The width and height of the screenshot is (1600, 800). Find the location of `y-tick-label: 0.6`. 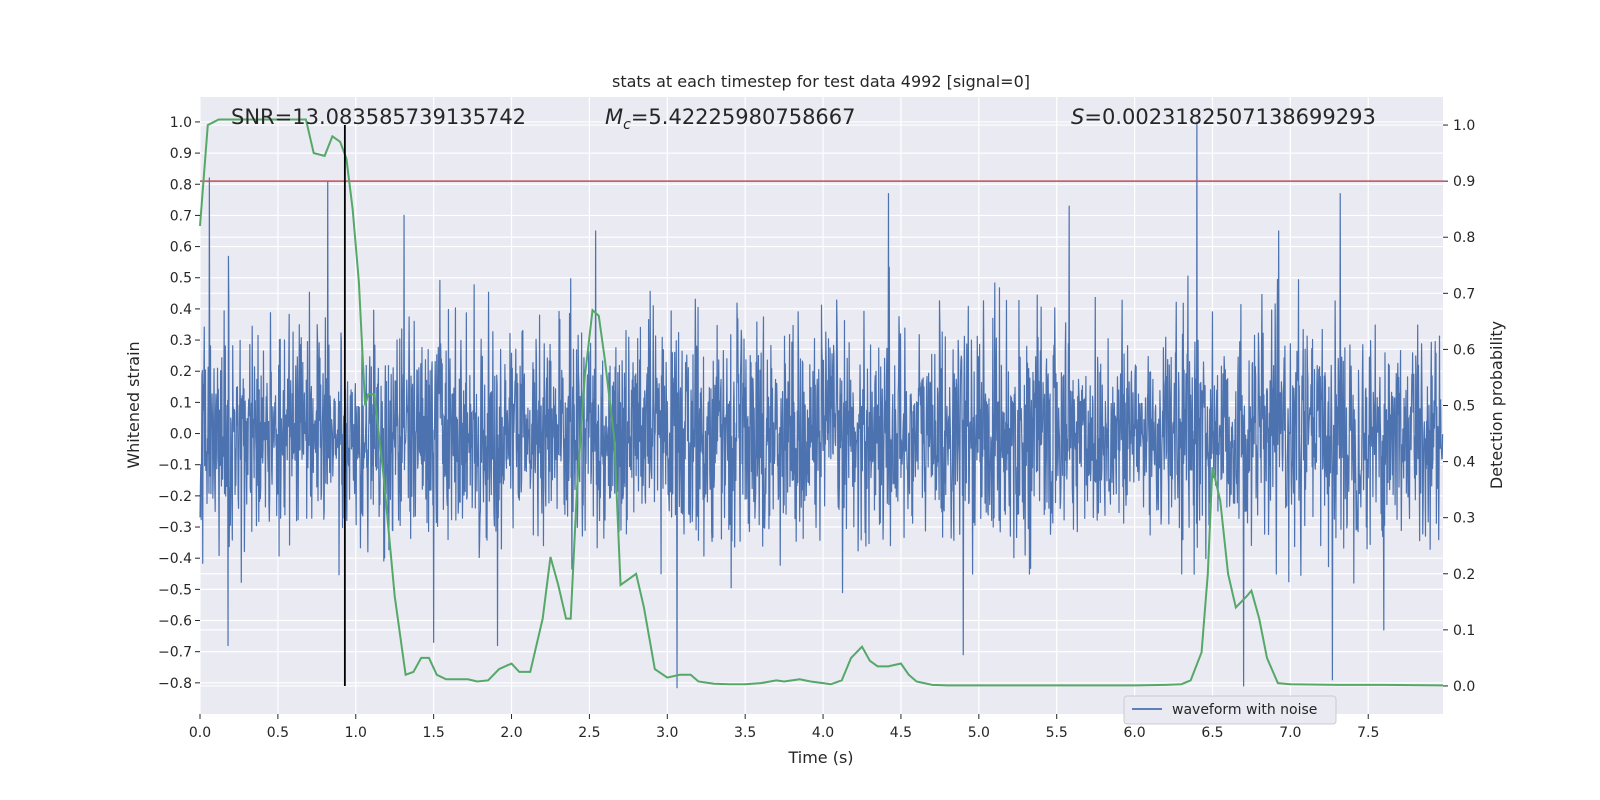

y-tick-label: 0.6 is located at coordinates (181, 248).